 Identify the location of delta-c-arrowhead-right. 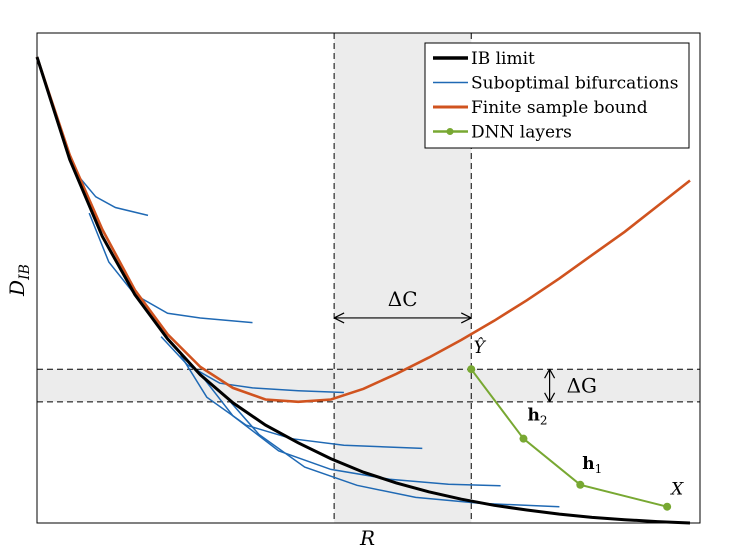
(466, 318).